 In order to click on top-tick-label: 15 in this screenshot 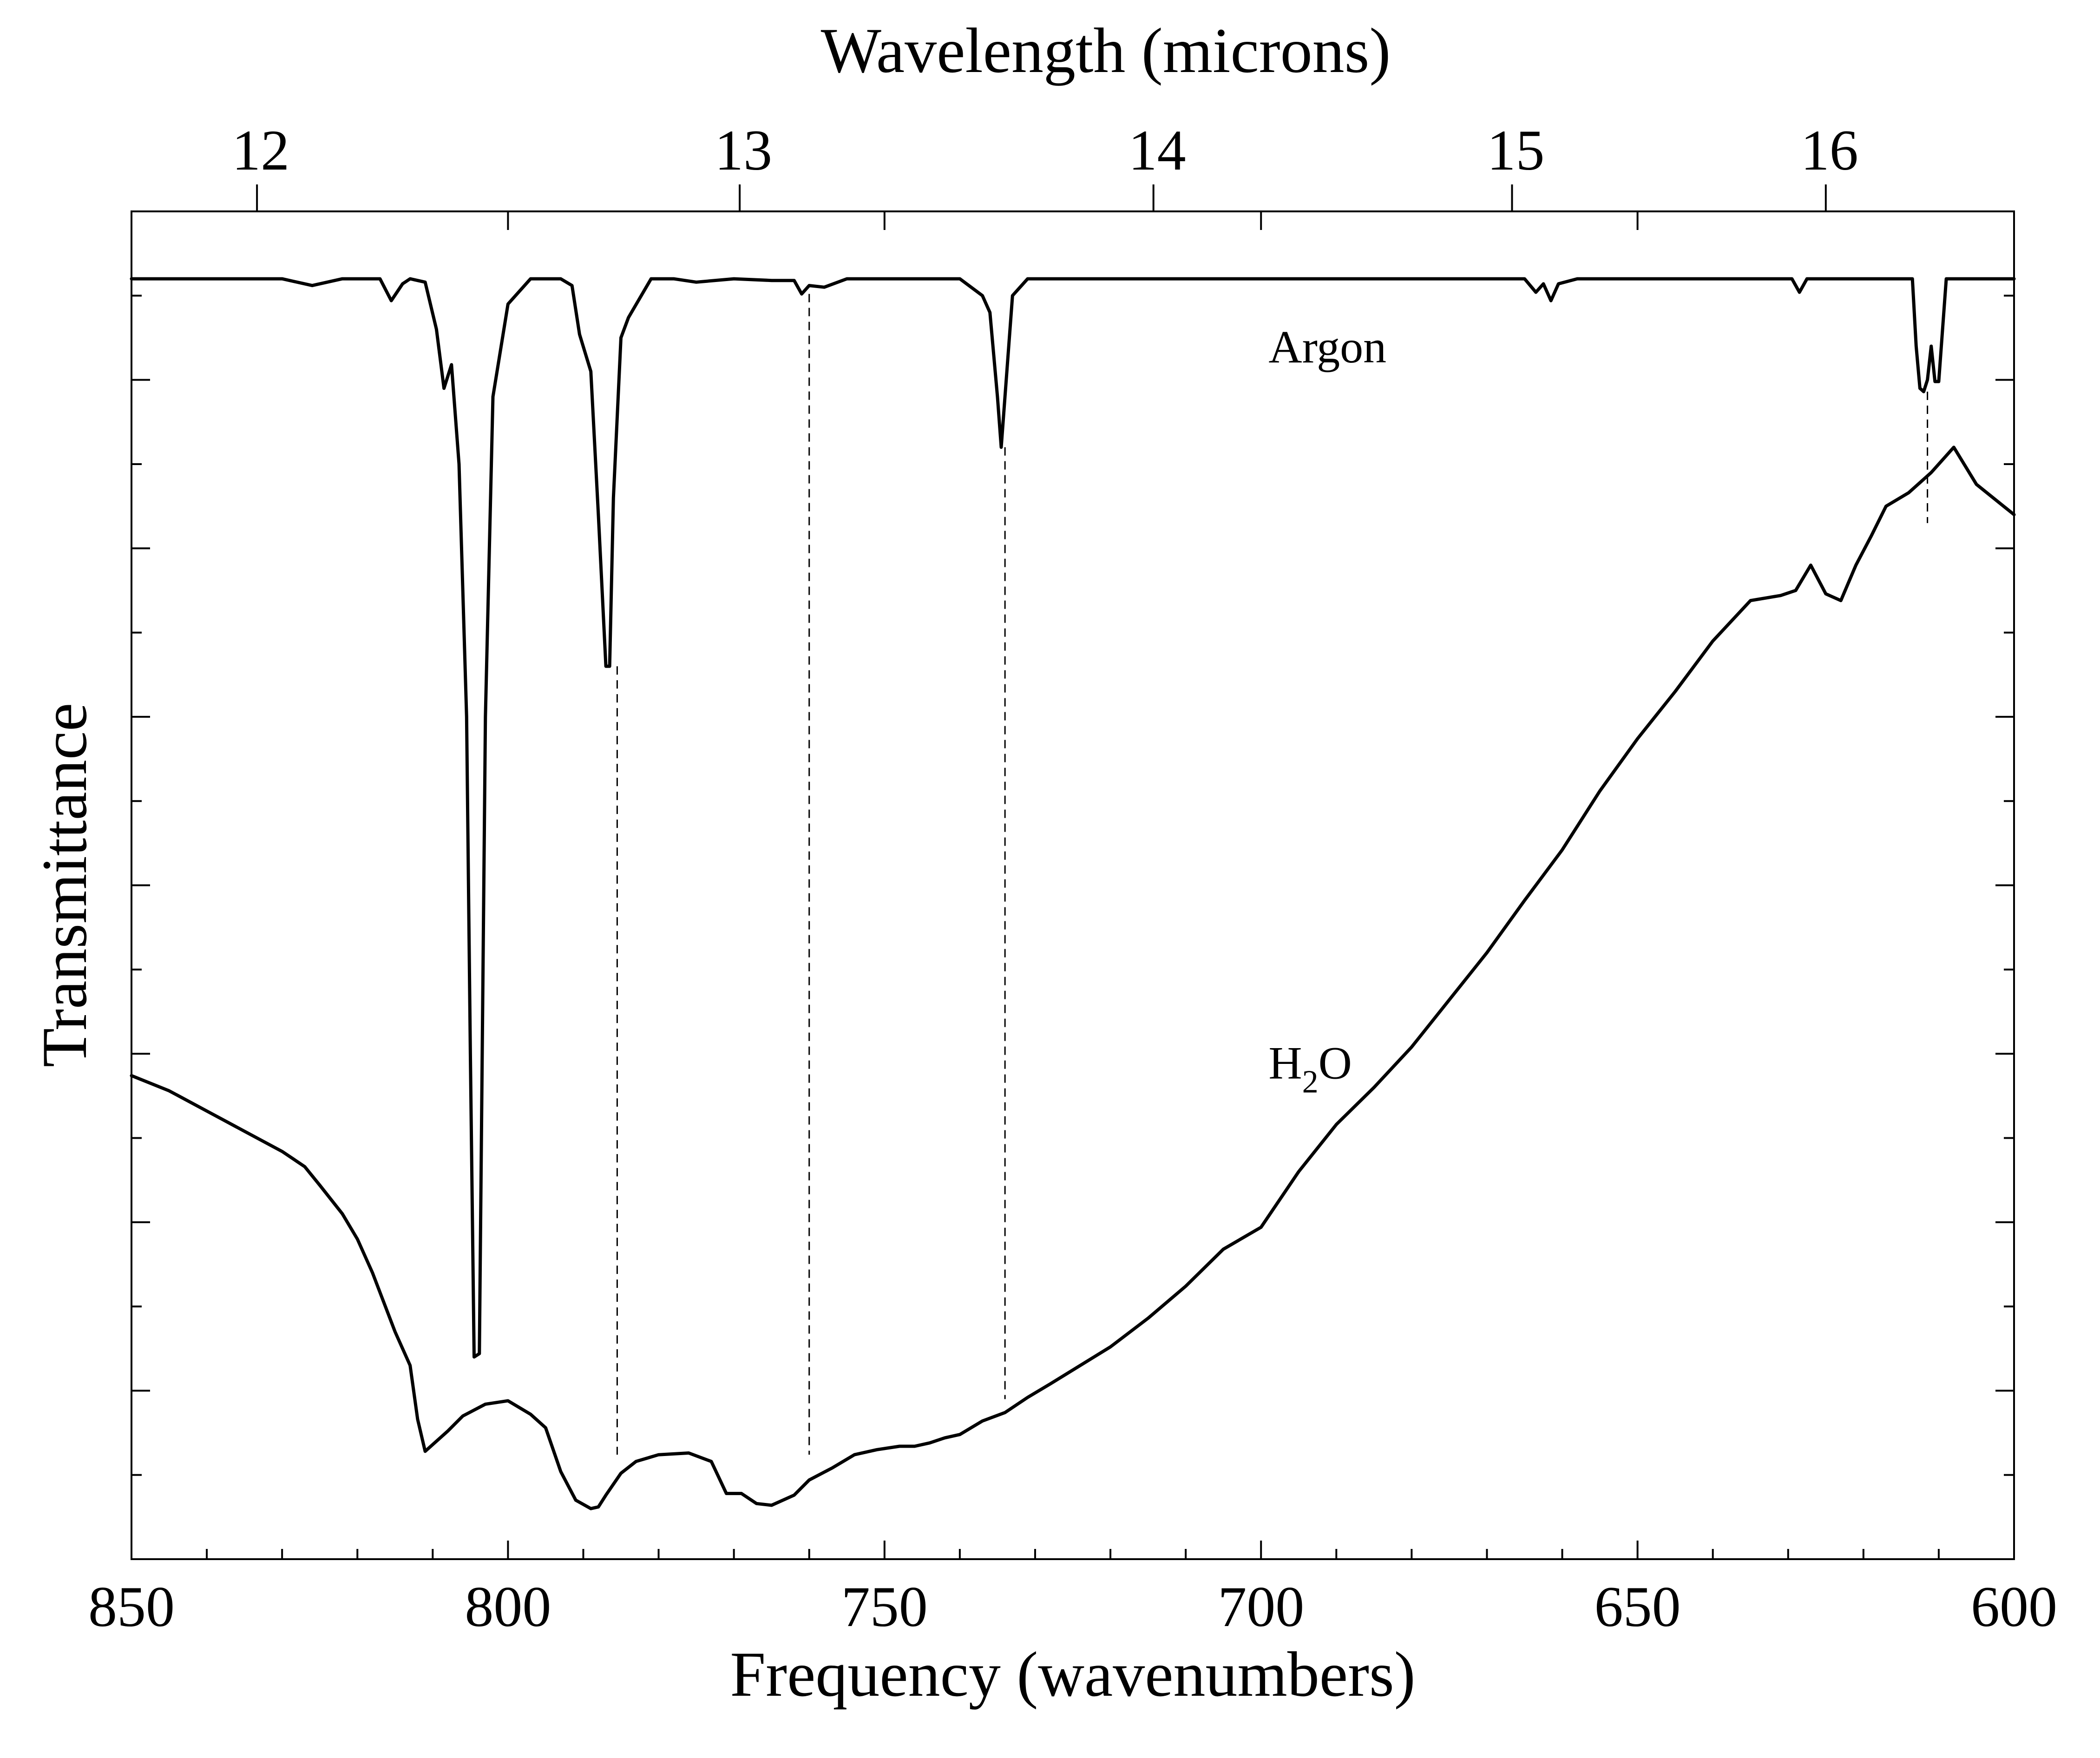, I will do `click(1515, 150)`.